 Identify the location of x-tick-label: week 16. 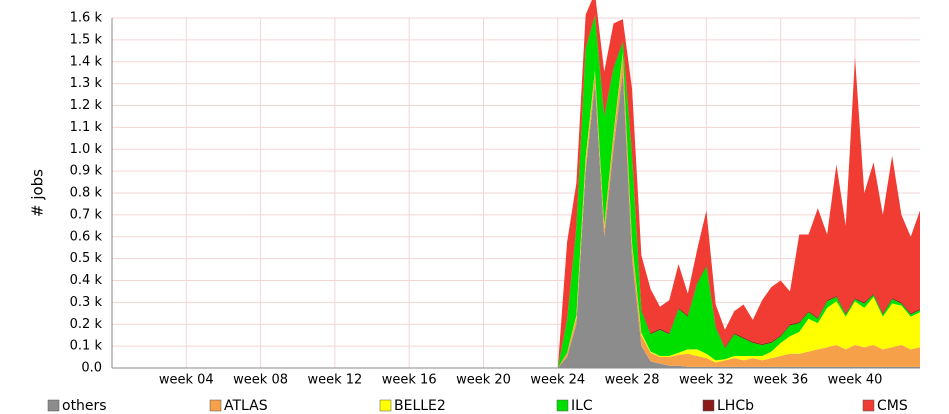
(409, 380).